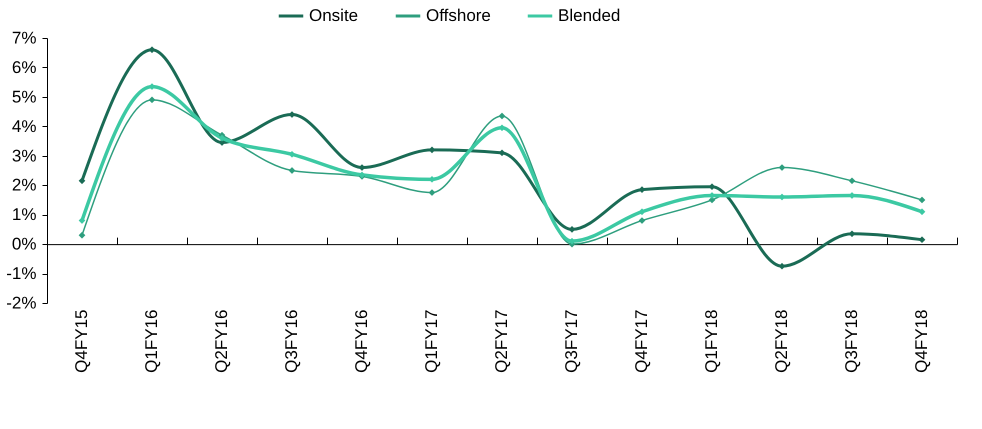 Image resolution: width=982 pixels, height=429 pixels. Describe the element at coordinates (21, 303) in the screenshot. I see `y-tick-label: -2%` at that location.